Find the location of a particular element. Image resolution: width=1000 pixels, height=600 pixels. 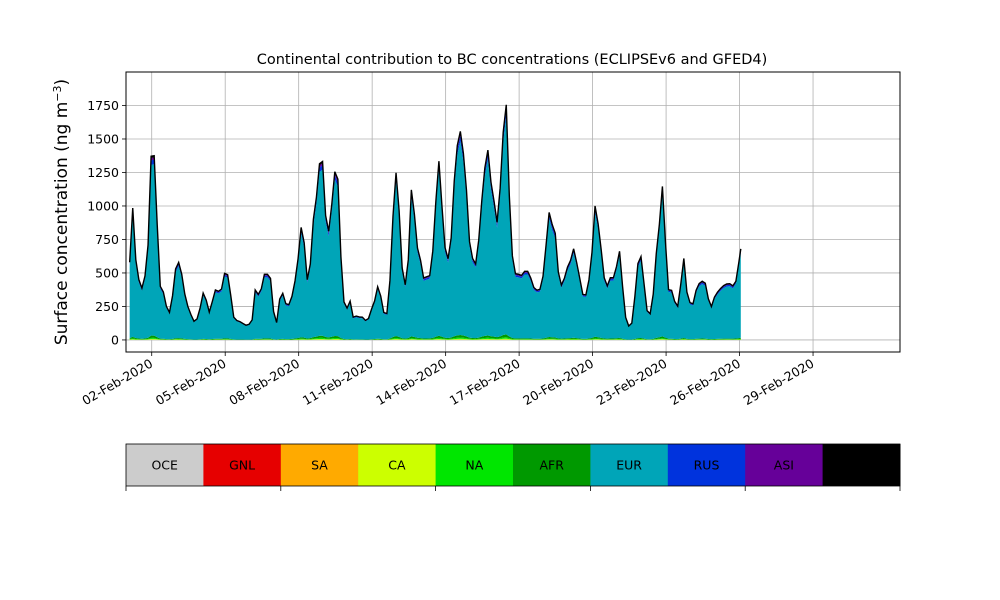

legend-label-asi: ASI is located at coordinates (784, 465).